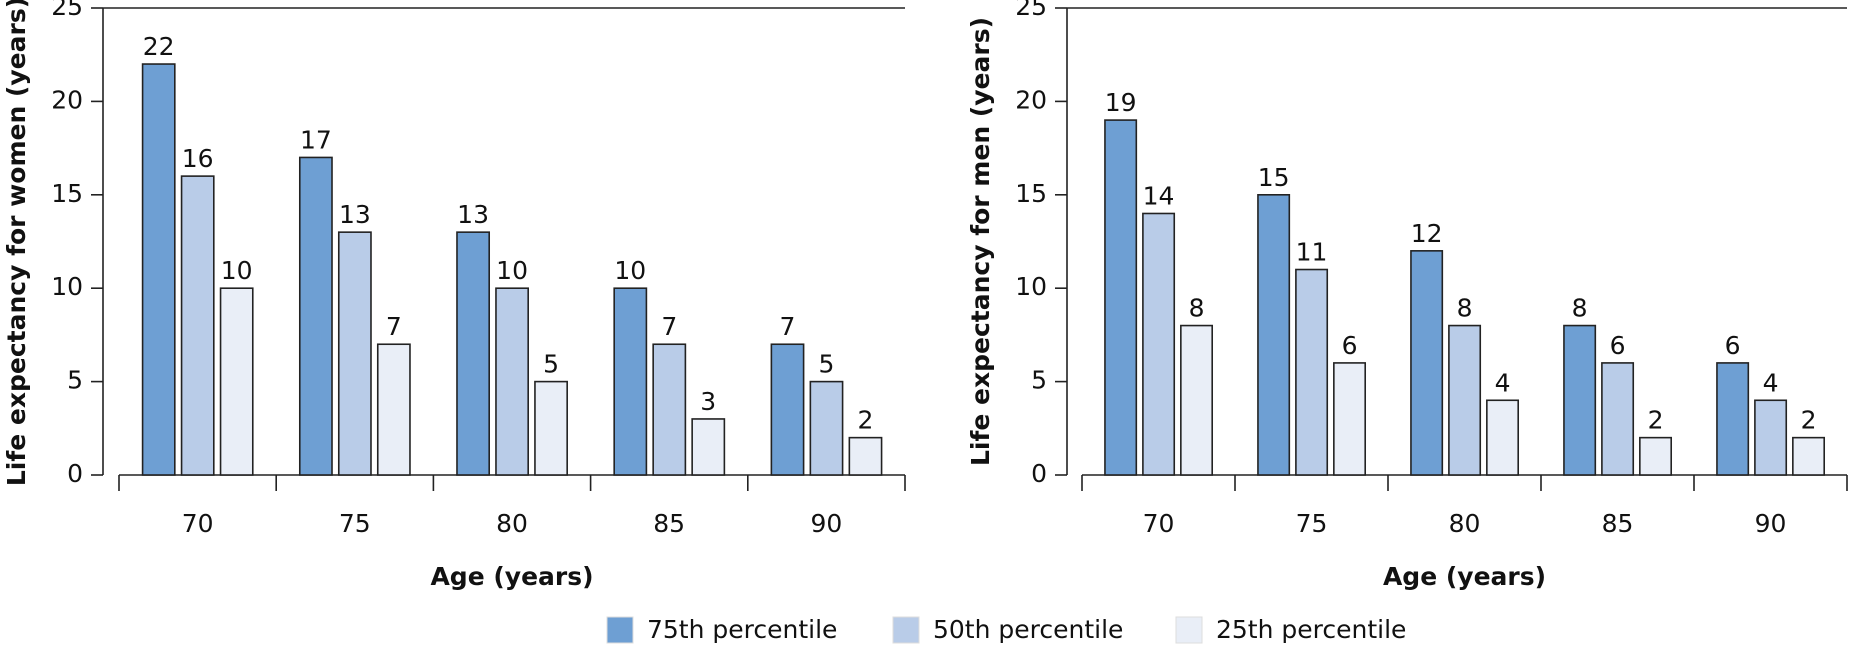 This screenshot has width=1859, height=646. What do you see at coordinates (742, 629) in the screenshot?
I see `legend-label: 75th percentile` at bounding box center [742, 629].